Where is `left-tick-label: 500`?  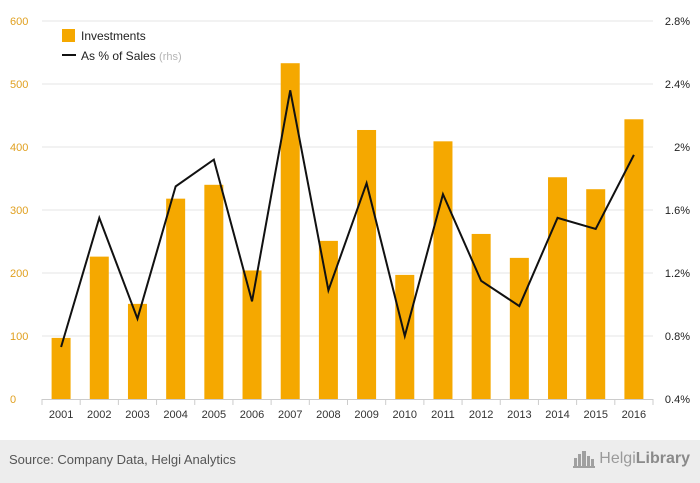 left-tick-label: 500 is located at coordinates (19, 85).